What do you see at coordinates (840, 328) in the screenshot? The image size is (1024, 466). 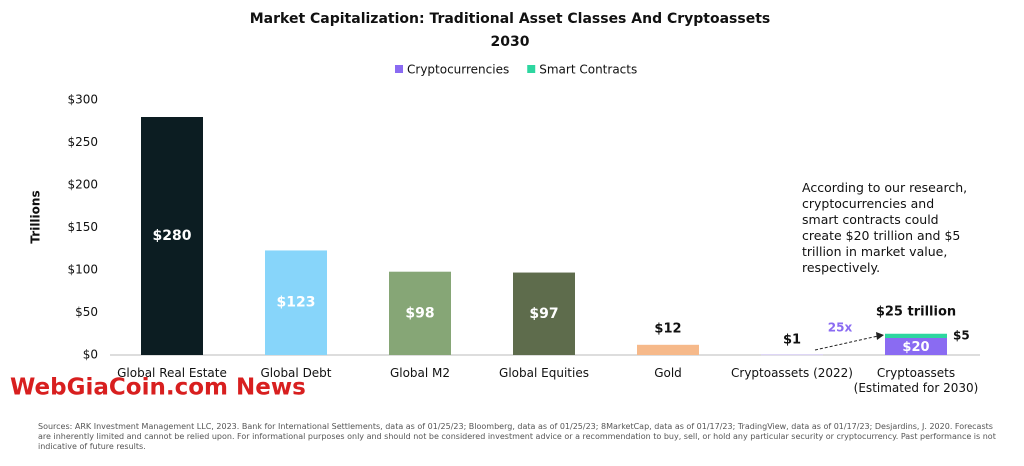 I see `growth-label: 25x` at bounding box center [840, 328].